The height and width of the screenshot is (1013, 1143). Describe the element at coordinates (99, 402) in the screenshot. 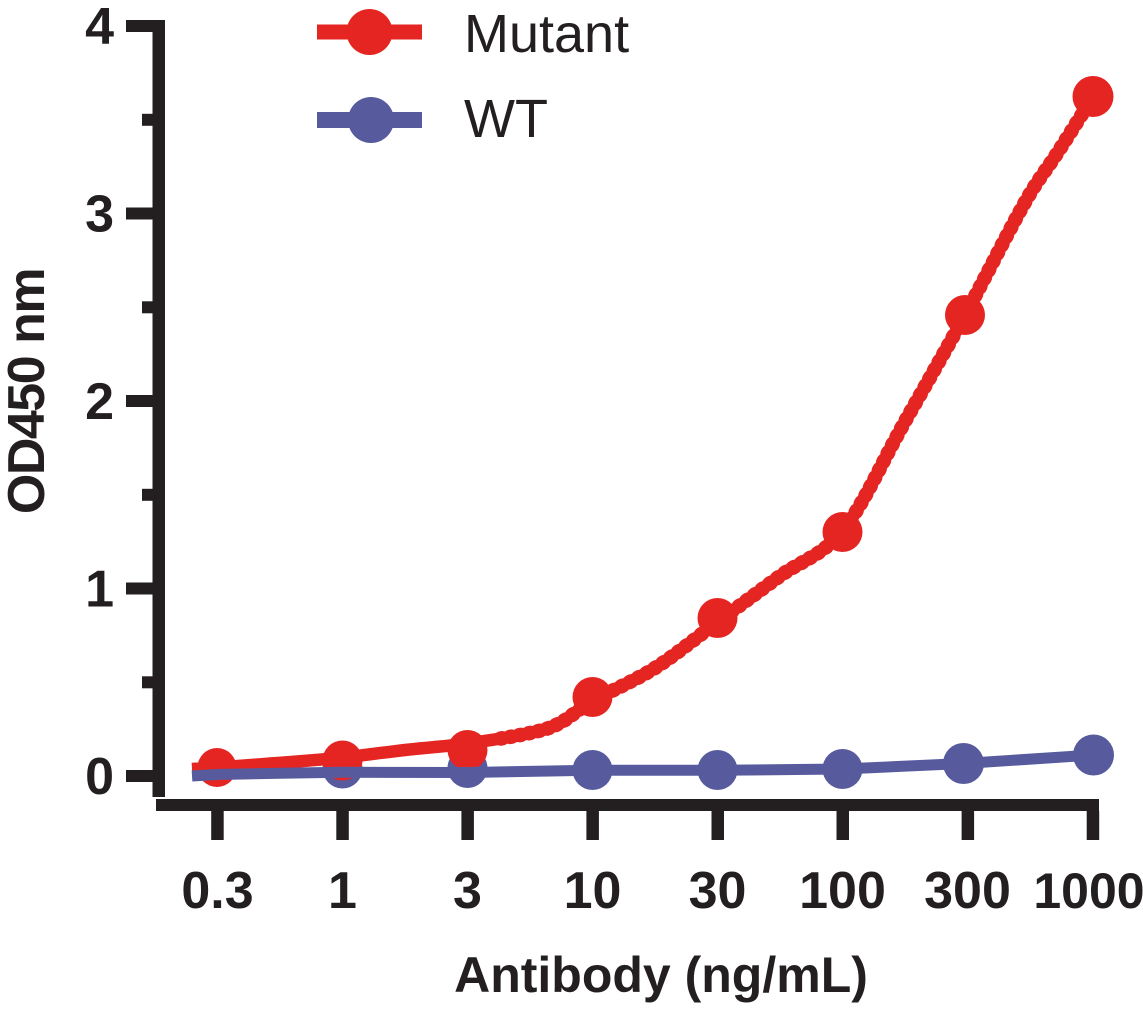

I see `svg-text: 2` at that location.